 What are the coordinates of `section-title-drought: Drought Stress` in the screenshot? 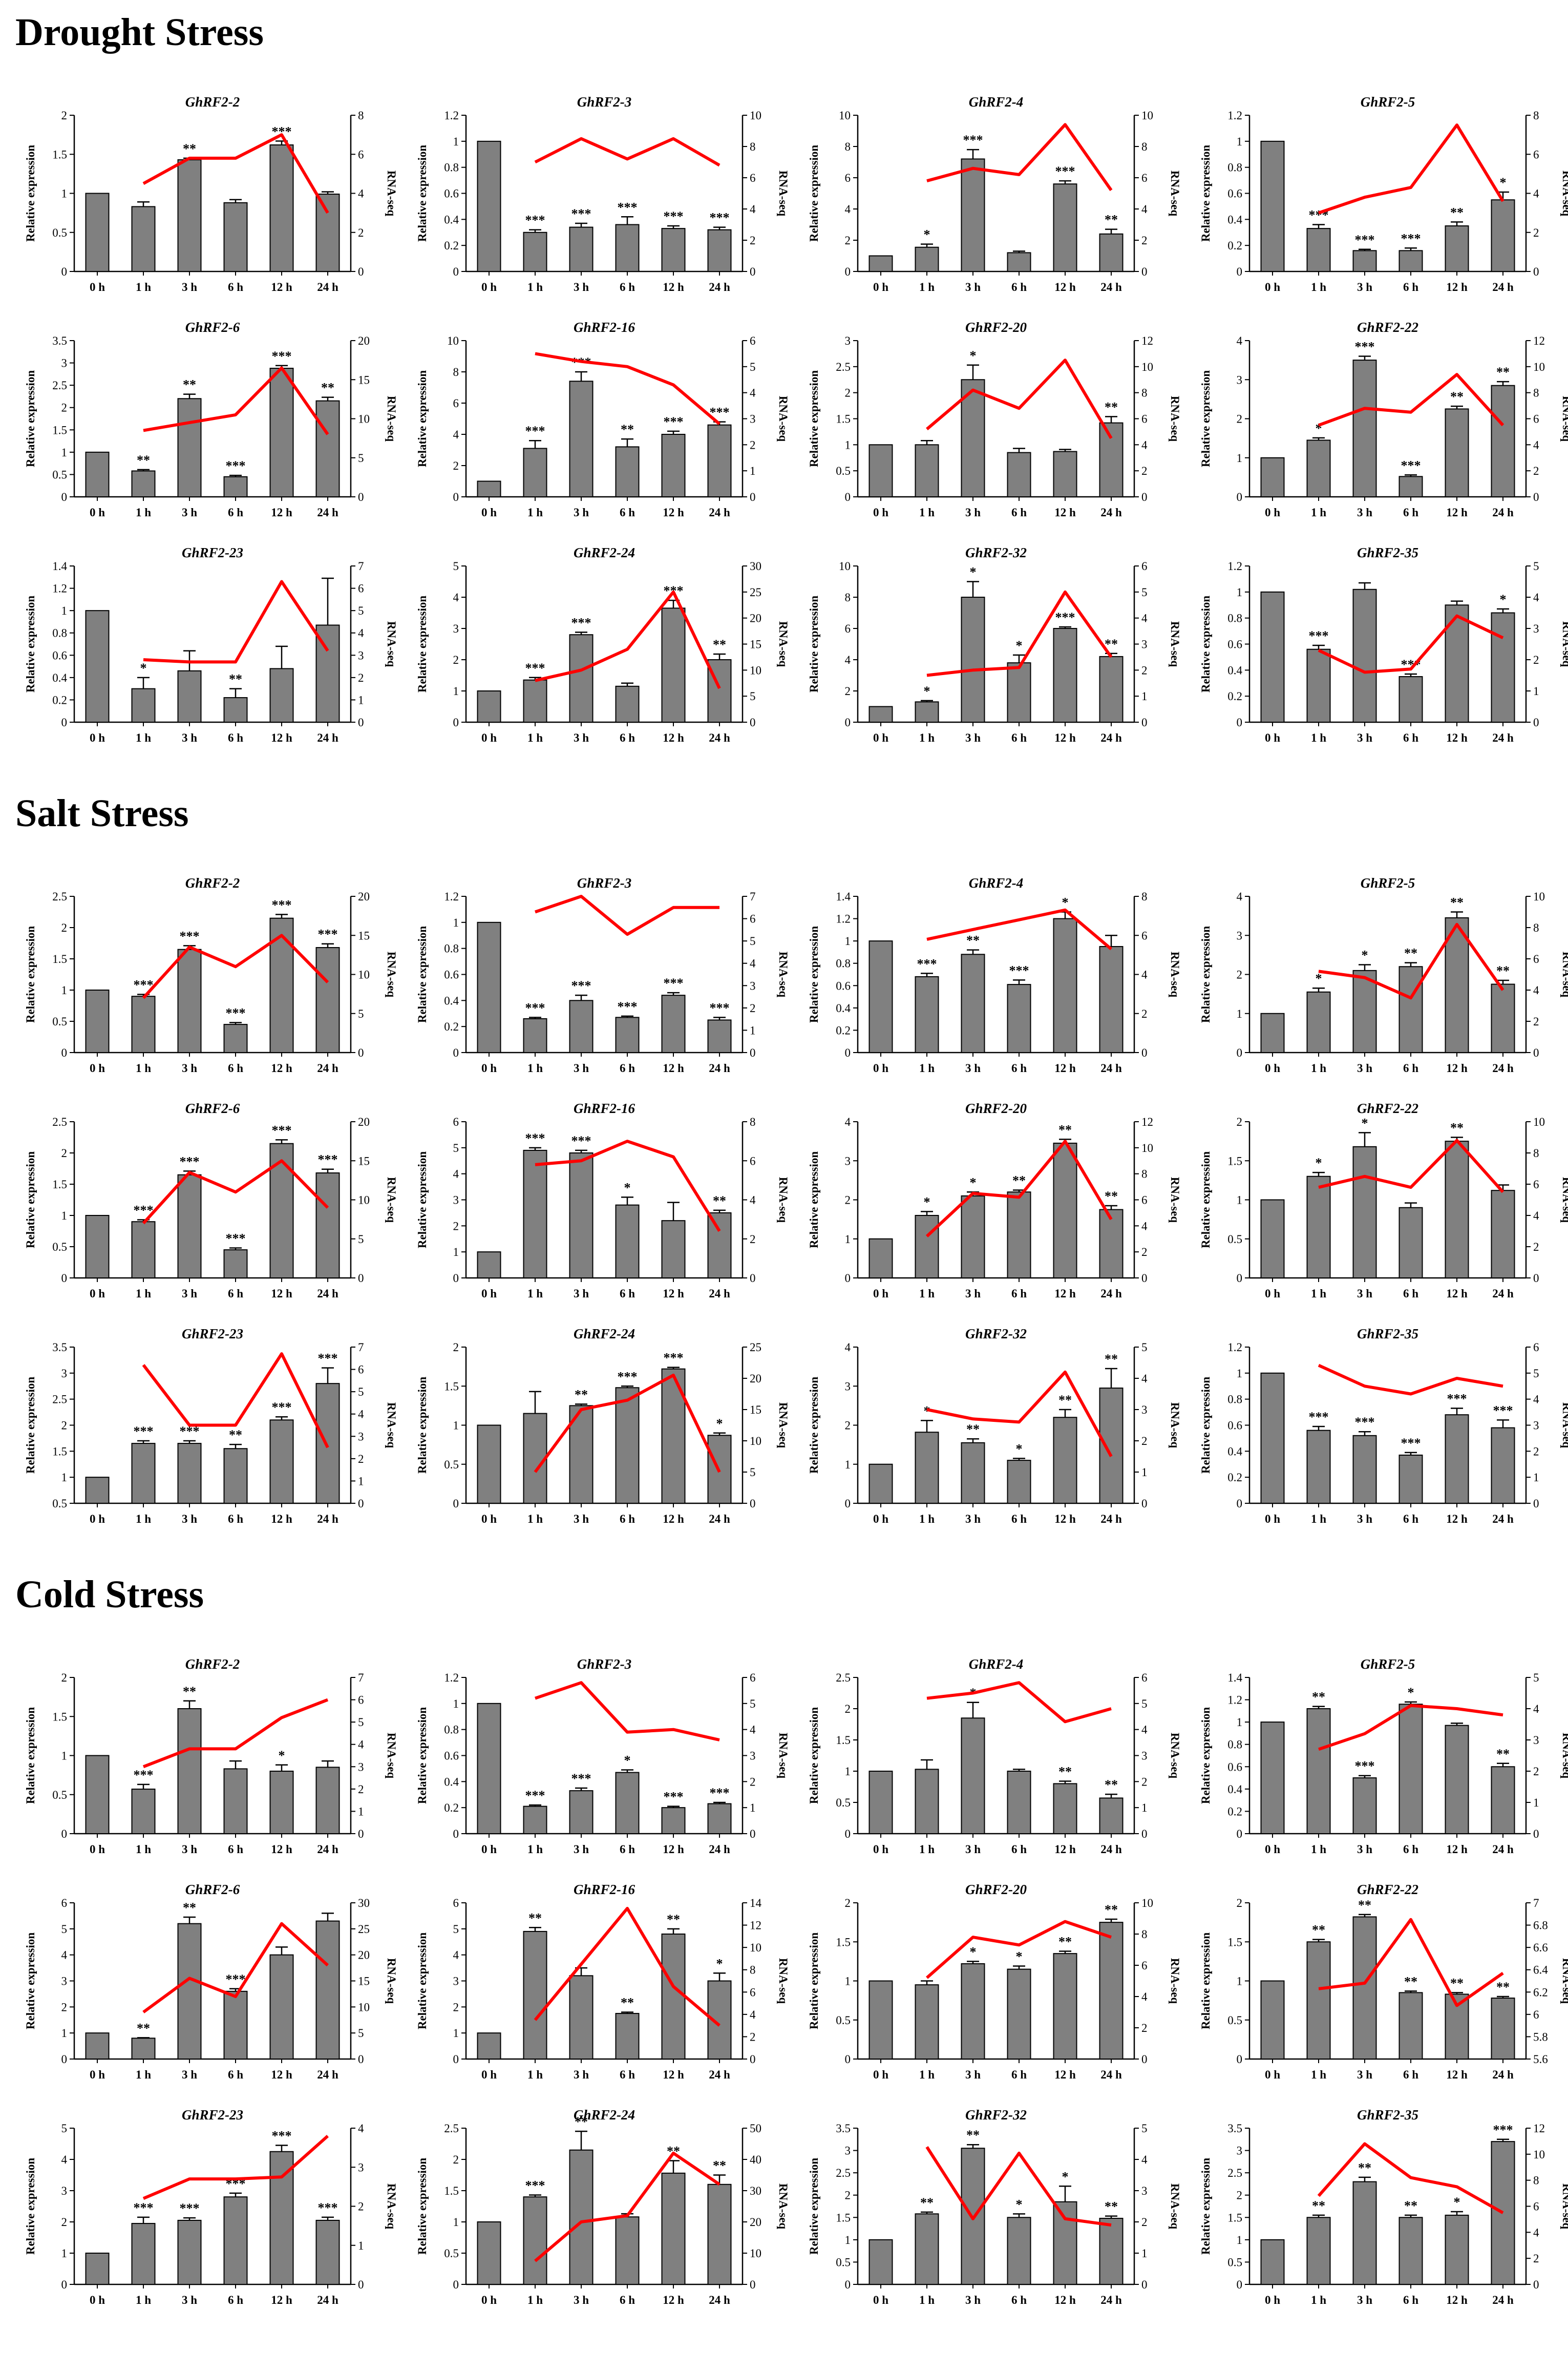 It's located at (139, 32).